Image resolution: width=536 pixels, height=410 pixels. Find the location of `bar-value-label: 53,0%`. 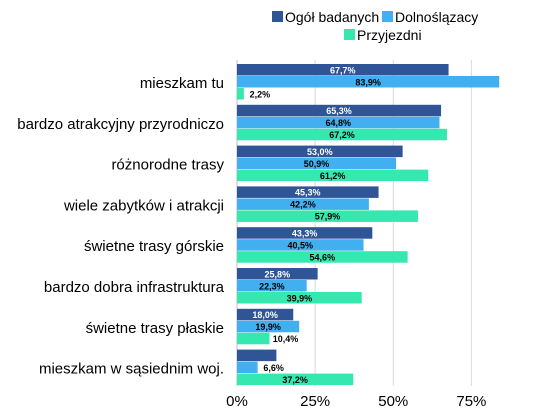

bar-value-label: 53,0% is located at coordinates (320, 152).